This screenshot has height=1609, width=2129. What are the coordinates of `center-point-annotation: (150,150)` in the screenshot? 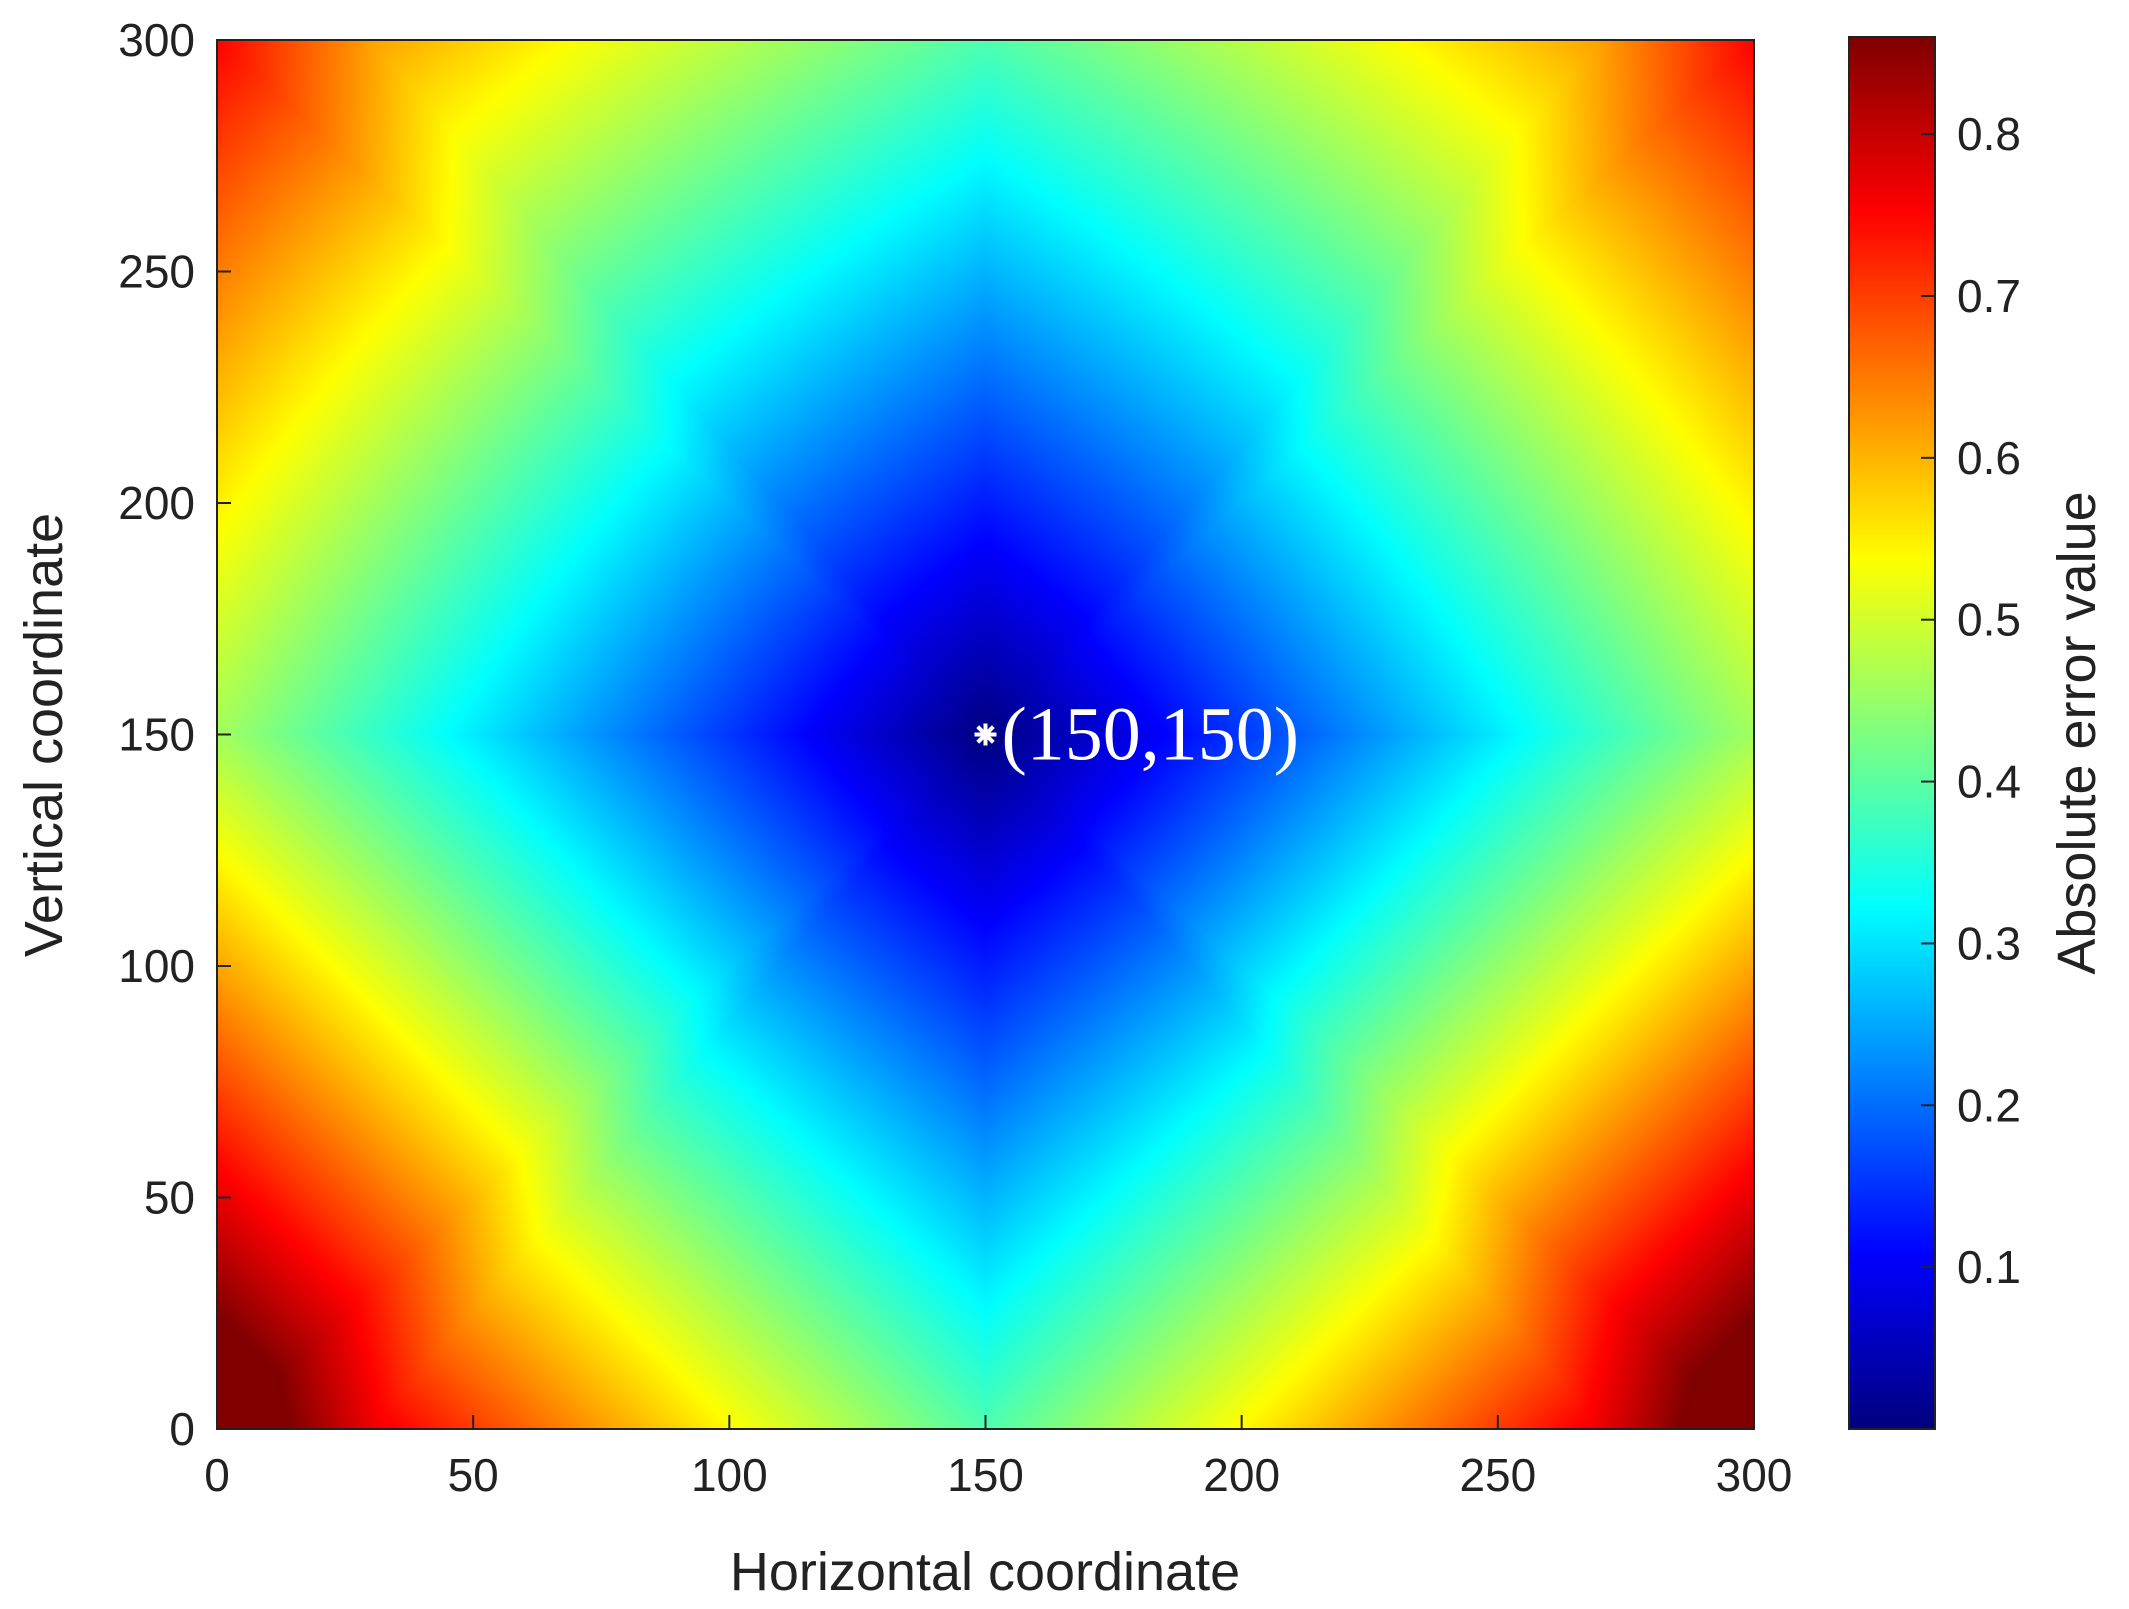 It's located at (1137, 735).